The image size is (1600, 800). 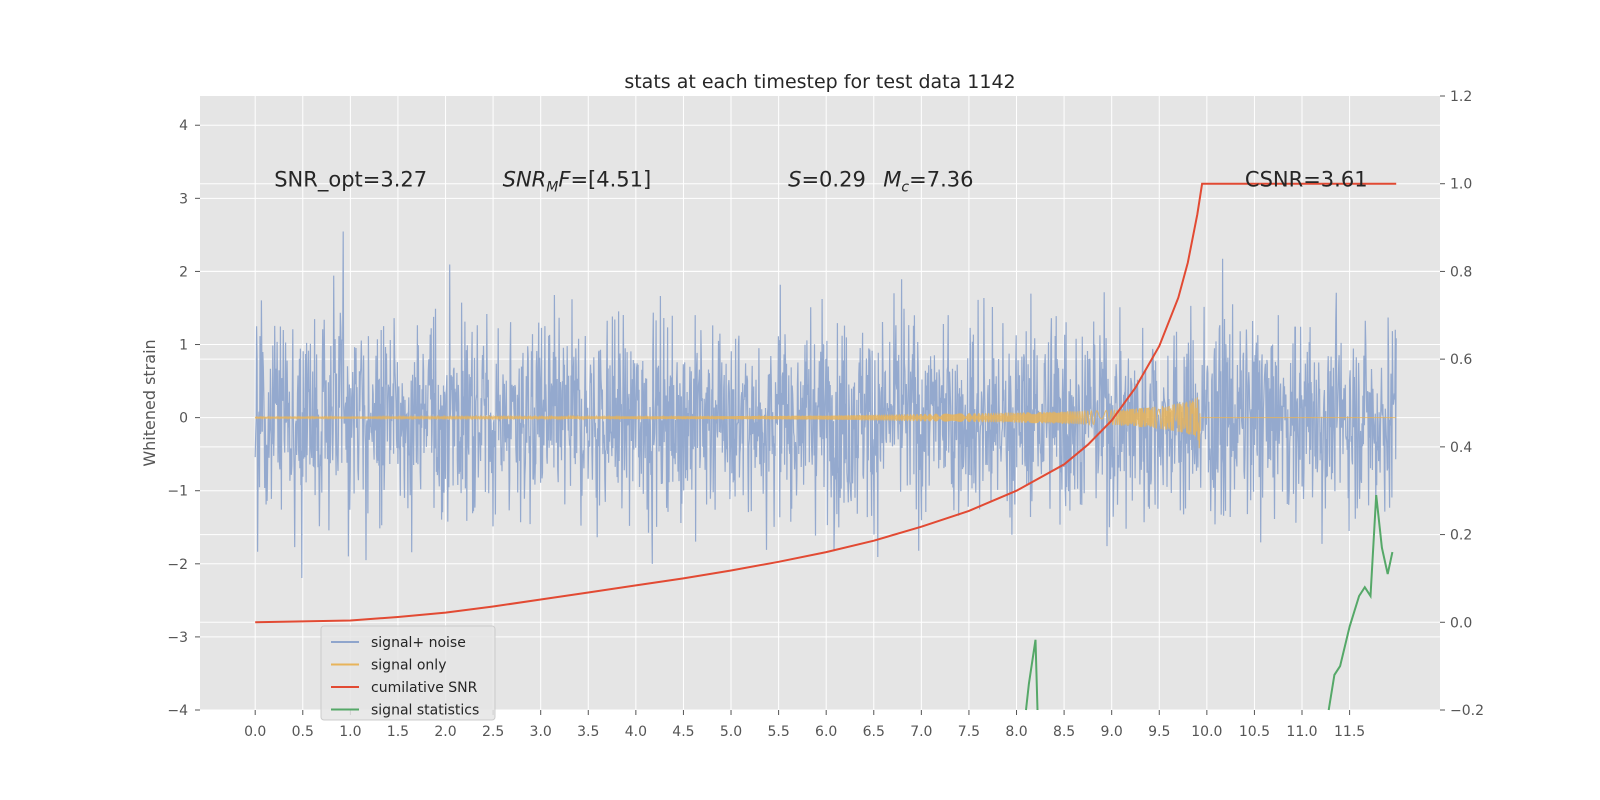 I want to click on x-tick-label: 5.5, so click(x=778, y=732).